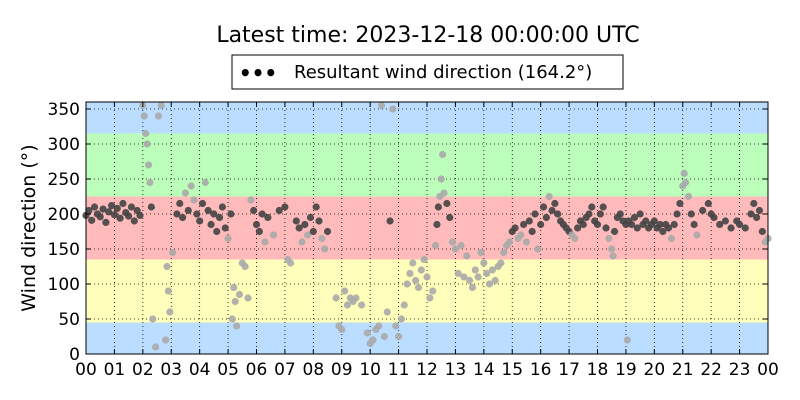  What do you see at coordinates (64, 180) in the screenshot?
I see `y-tick-label: 250` at bounding box center [64, 180].